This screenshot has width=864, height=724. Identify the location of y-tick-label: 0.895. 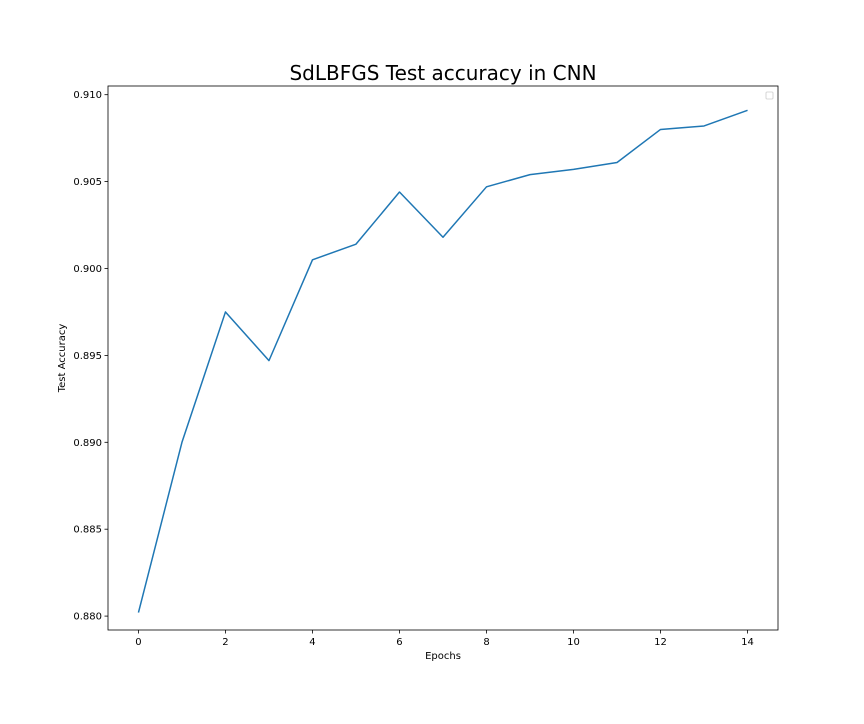
(87, 356).